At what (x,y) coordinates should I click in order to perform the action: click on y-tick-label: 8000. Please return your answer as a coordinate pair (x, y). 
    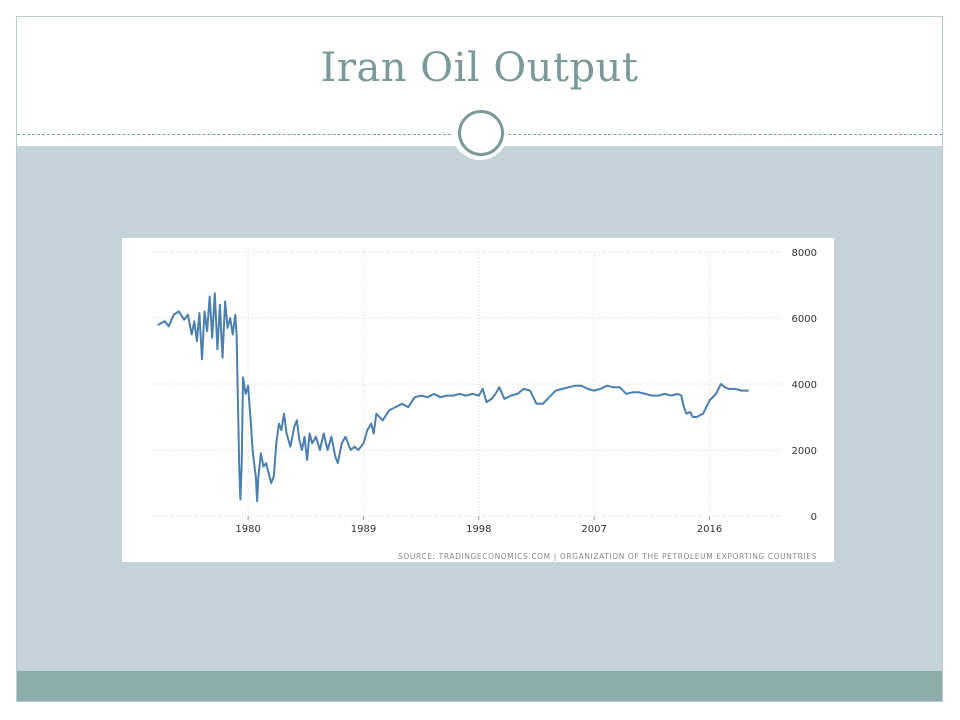
    Looking at the image, I should click on (804, 253).